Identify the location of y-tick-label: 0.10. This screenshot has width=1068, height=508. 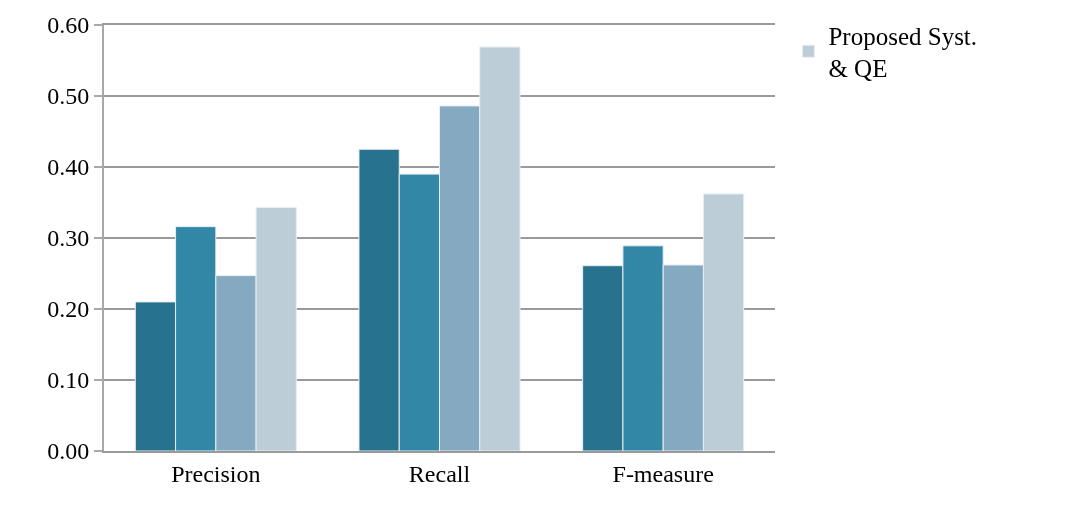
(68, 380).